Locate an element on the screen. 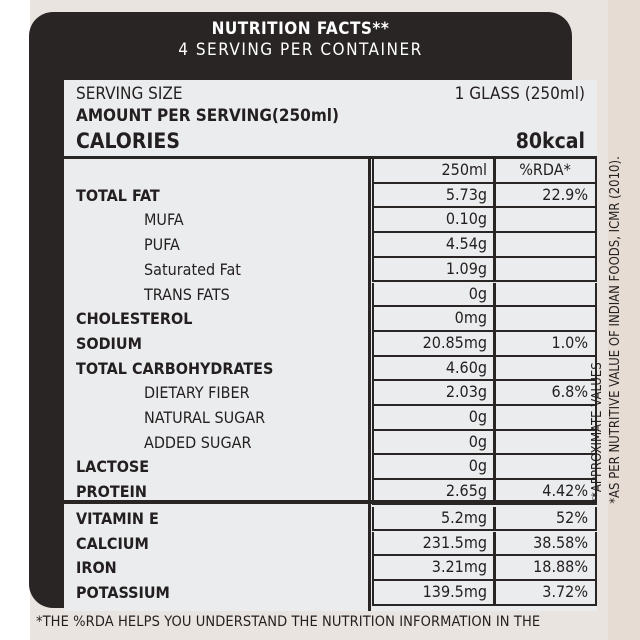  nutrient-label: DIETARY FIBER is located at coordinates (197, 393).